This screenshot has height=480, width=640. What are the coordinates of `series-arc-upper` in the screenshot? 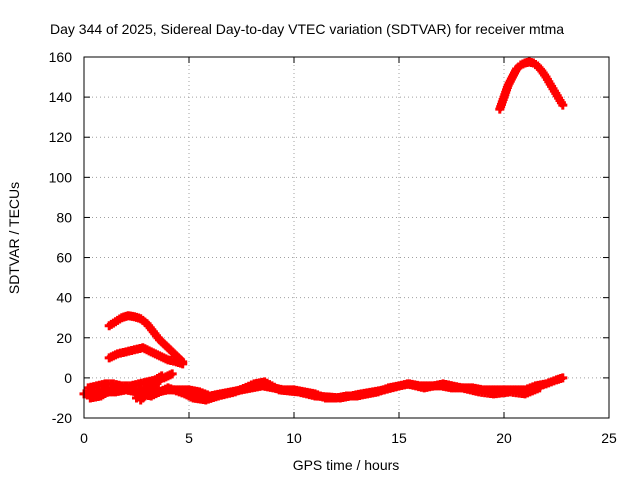 It's located at (146, 339).